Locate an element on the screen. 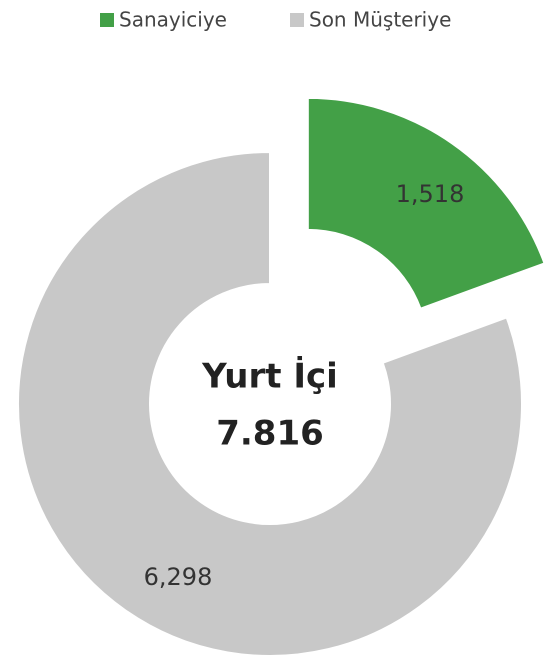 Image resolution: width=547 pixels, height=671 pixels. legend-label: Son Müşteriye is located at coordinates (380, 20).